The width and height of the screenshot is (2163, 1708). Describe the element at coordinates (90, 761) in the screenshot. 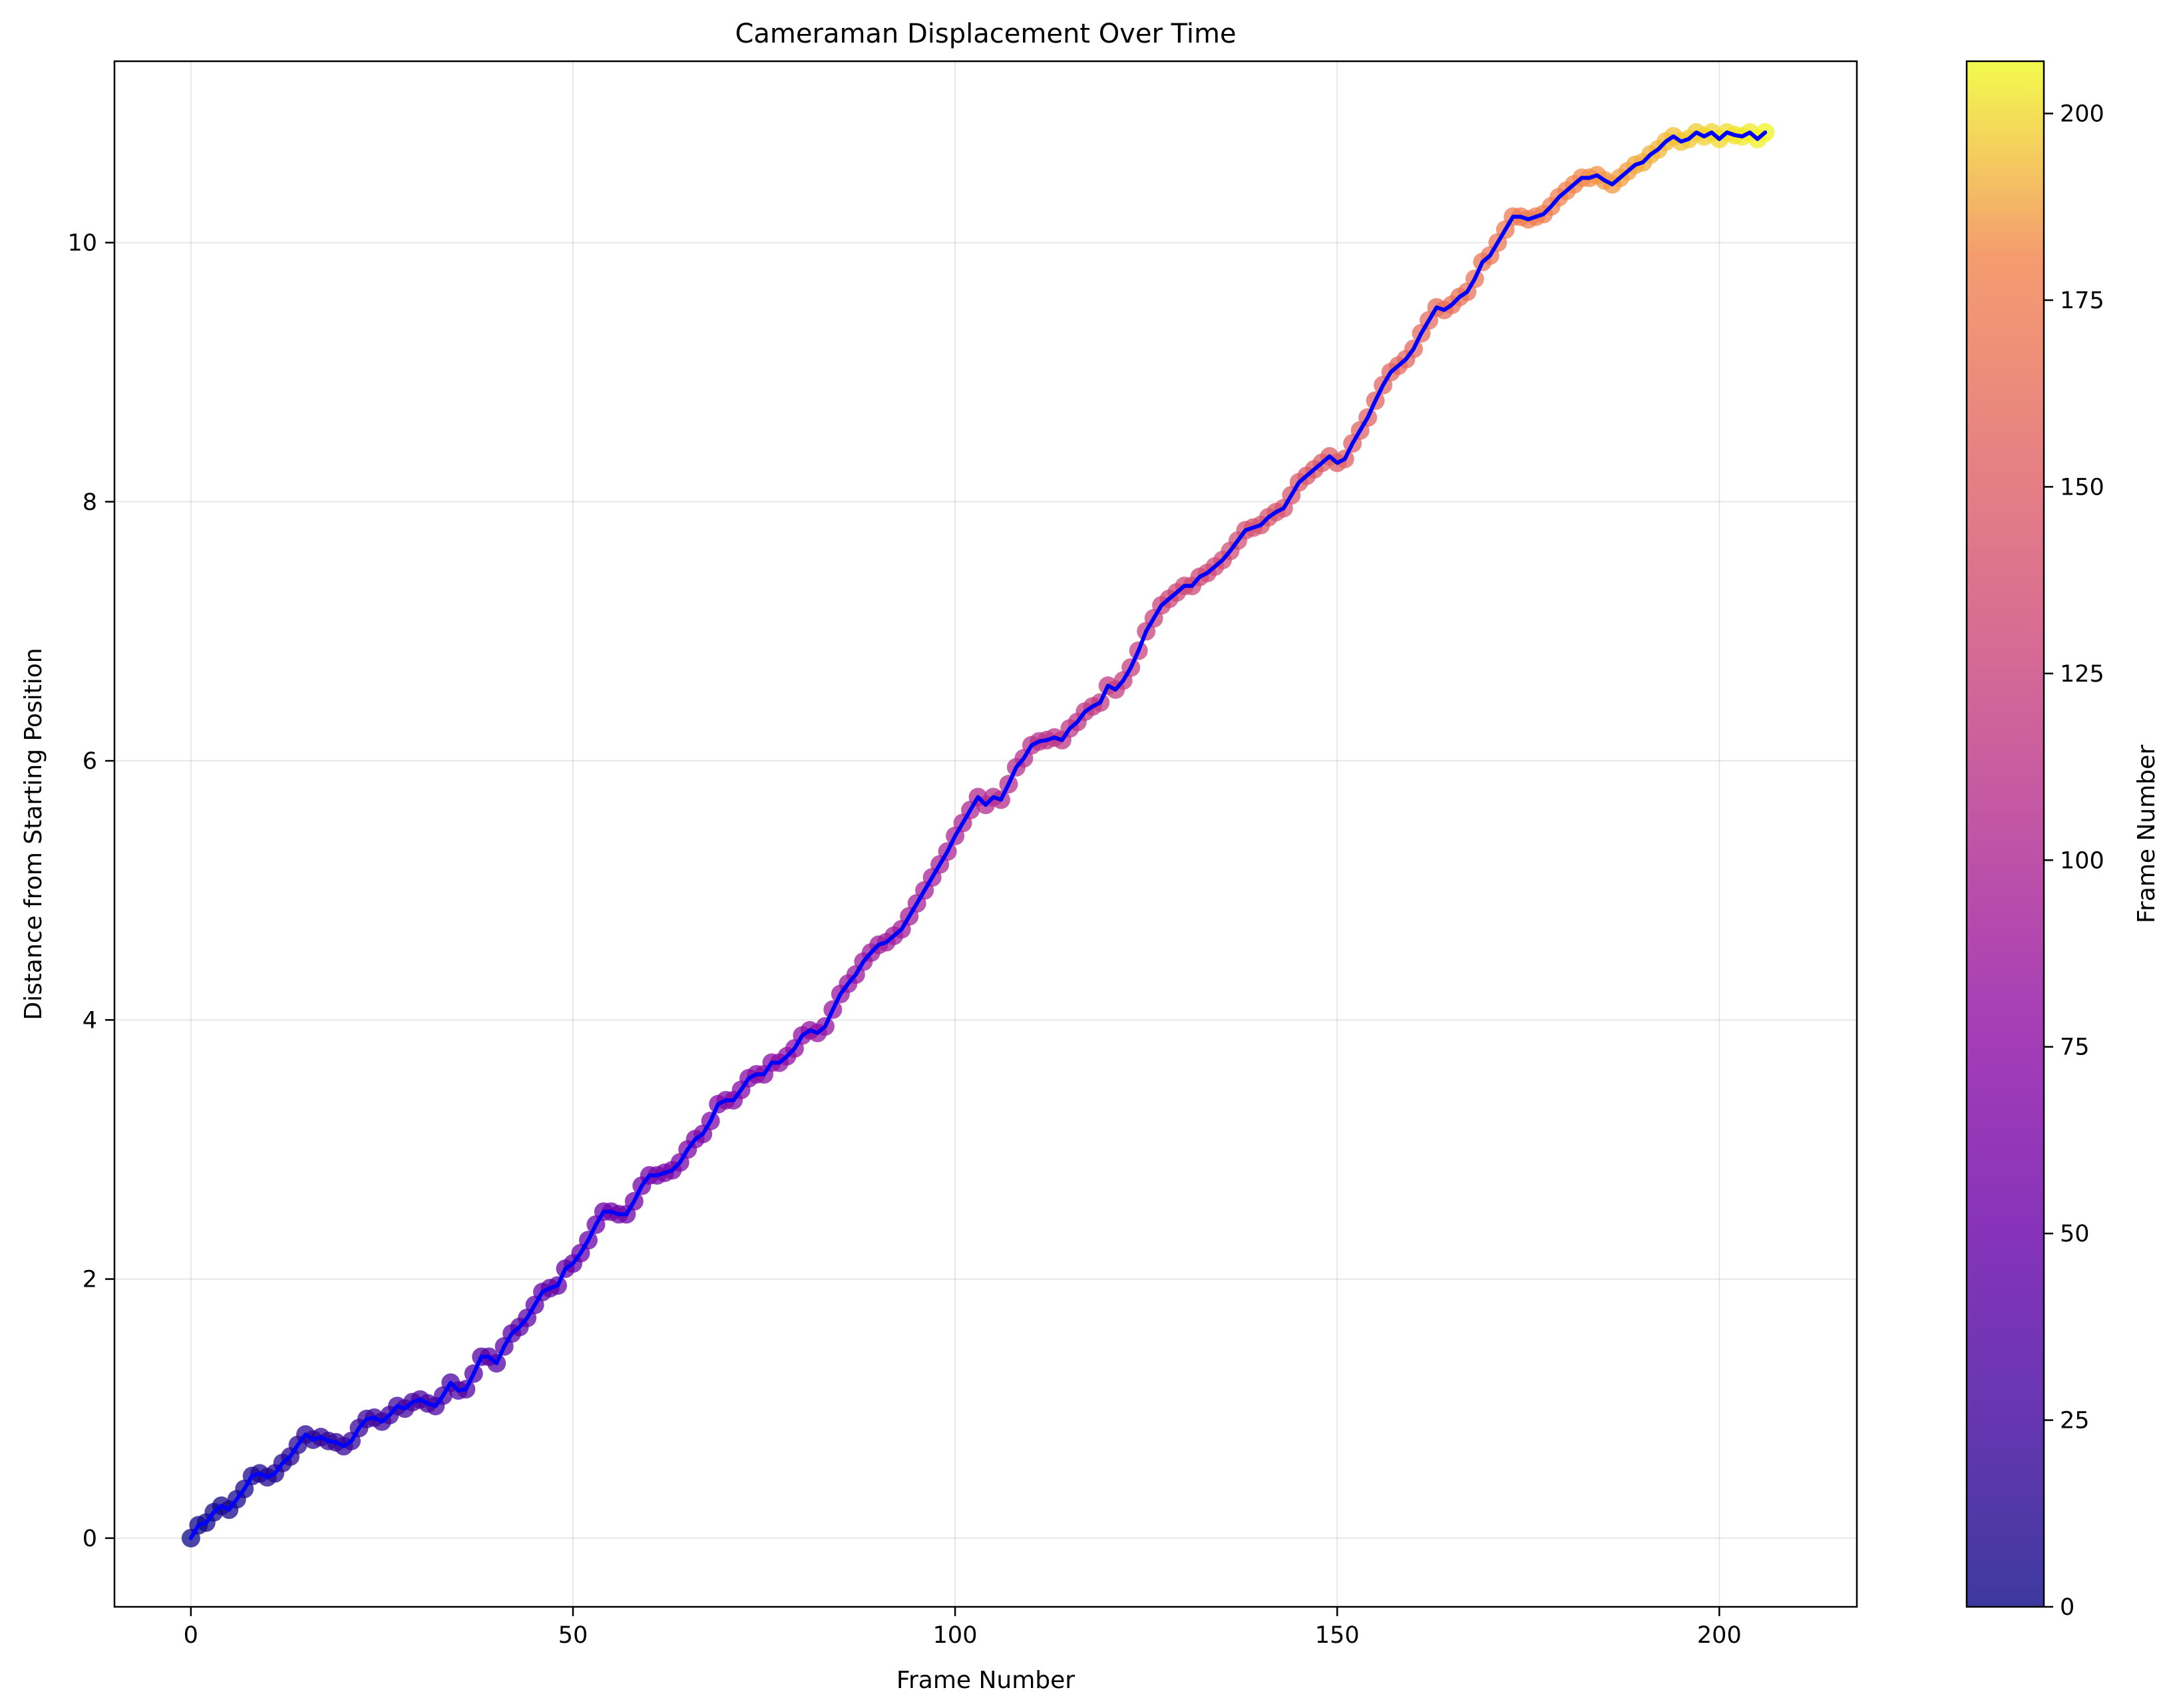

I see `y-tick-label: 6` at that location.